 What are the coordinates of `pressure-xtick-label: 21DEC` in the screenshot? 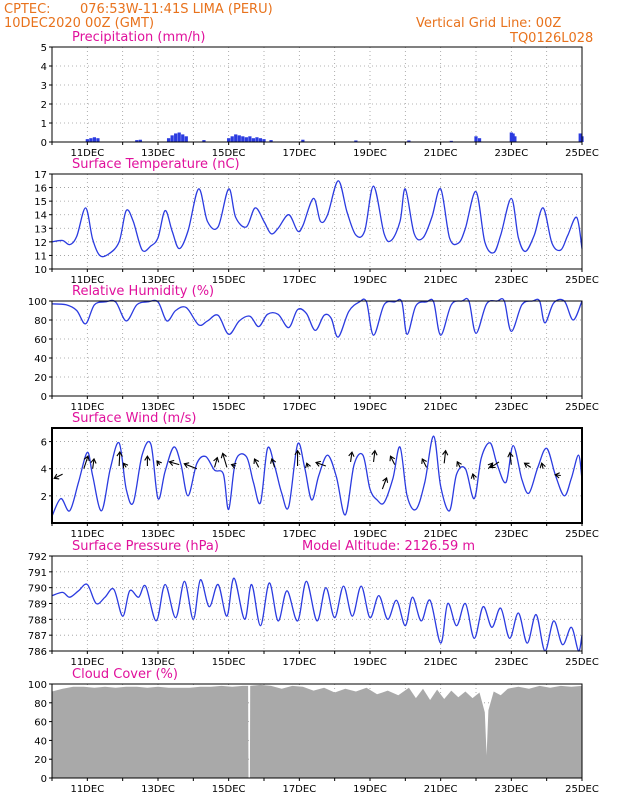 It's located at (441, 662).